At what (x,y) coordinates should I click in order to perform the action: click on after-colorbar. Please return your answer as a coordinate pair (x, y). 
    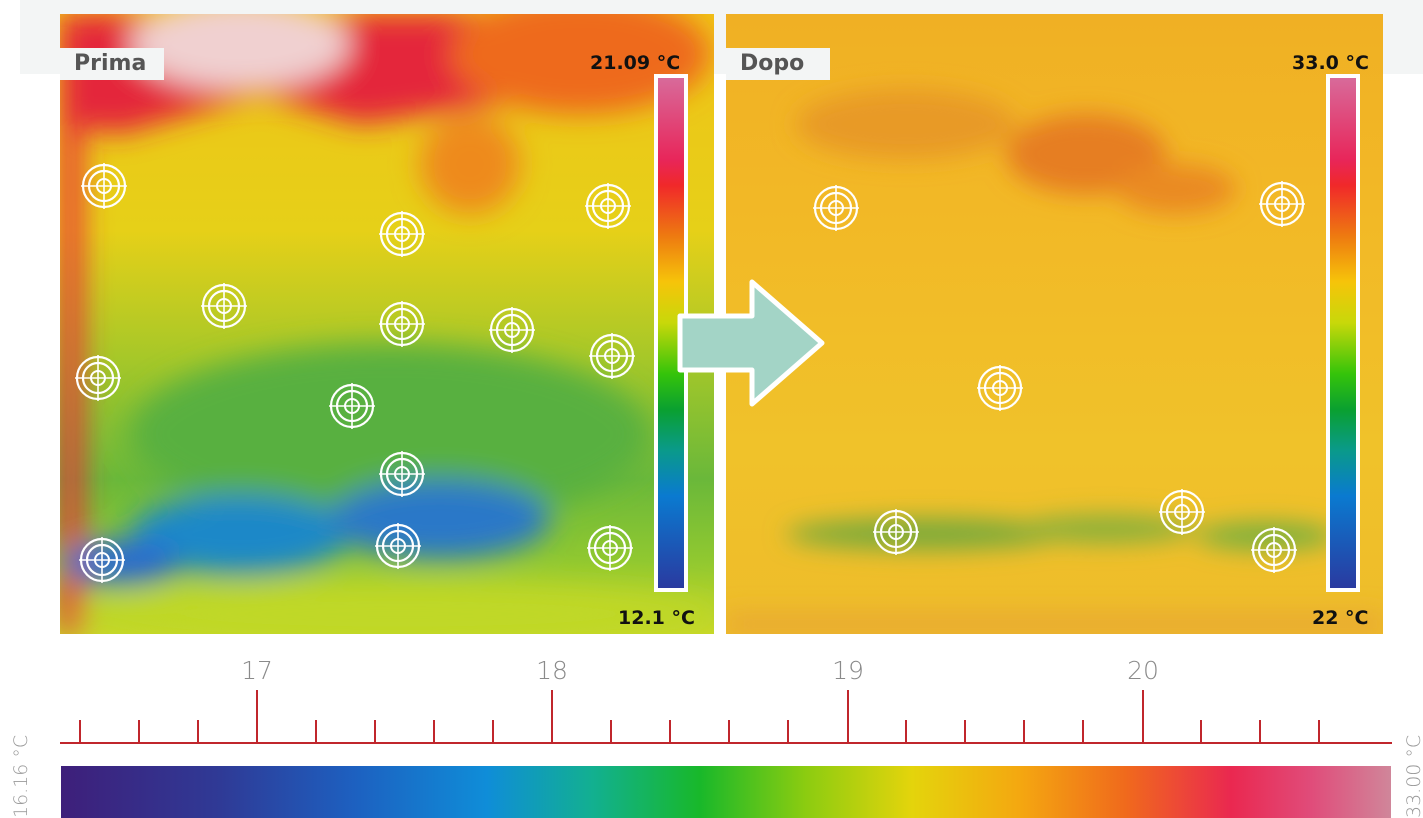
    Looking at the image, I should click on (1343, 333).